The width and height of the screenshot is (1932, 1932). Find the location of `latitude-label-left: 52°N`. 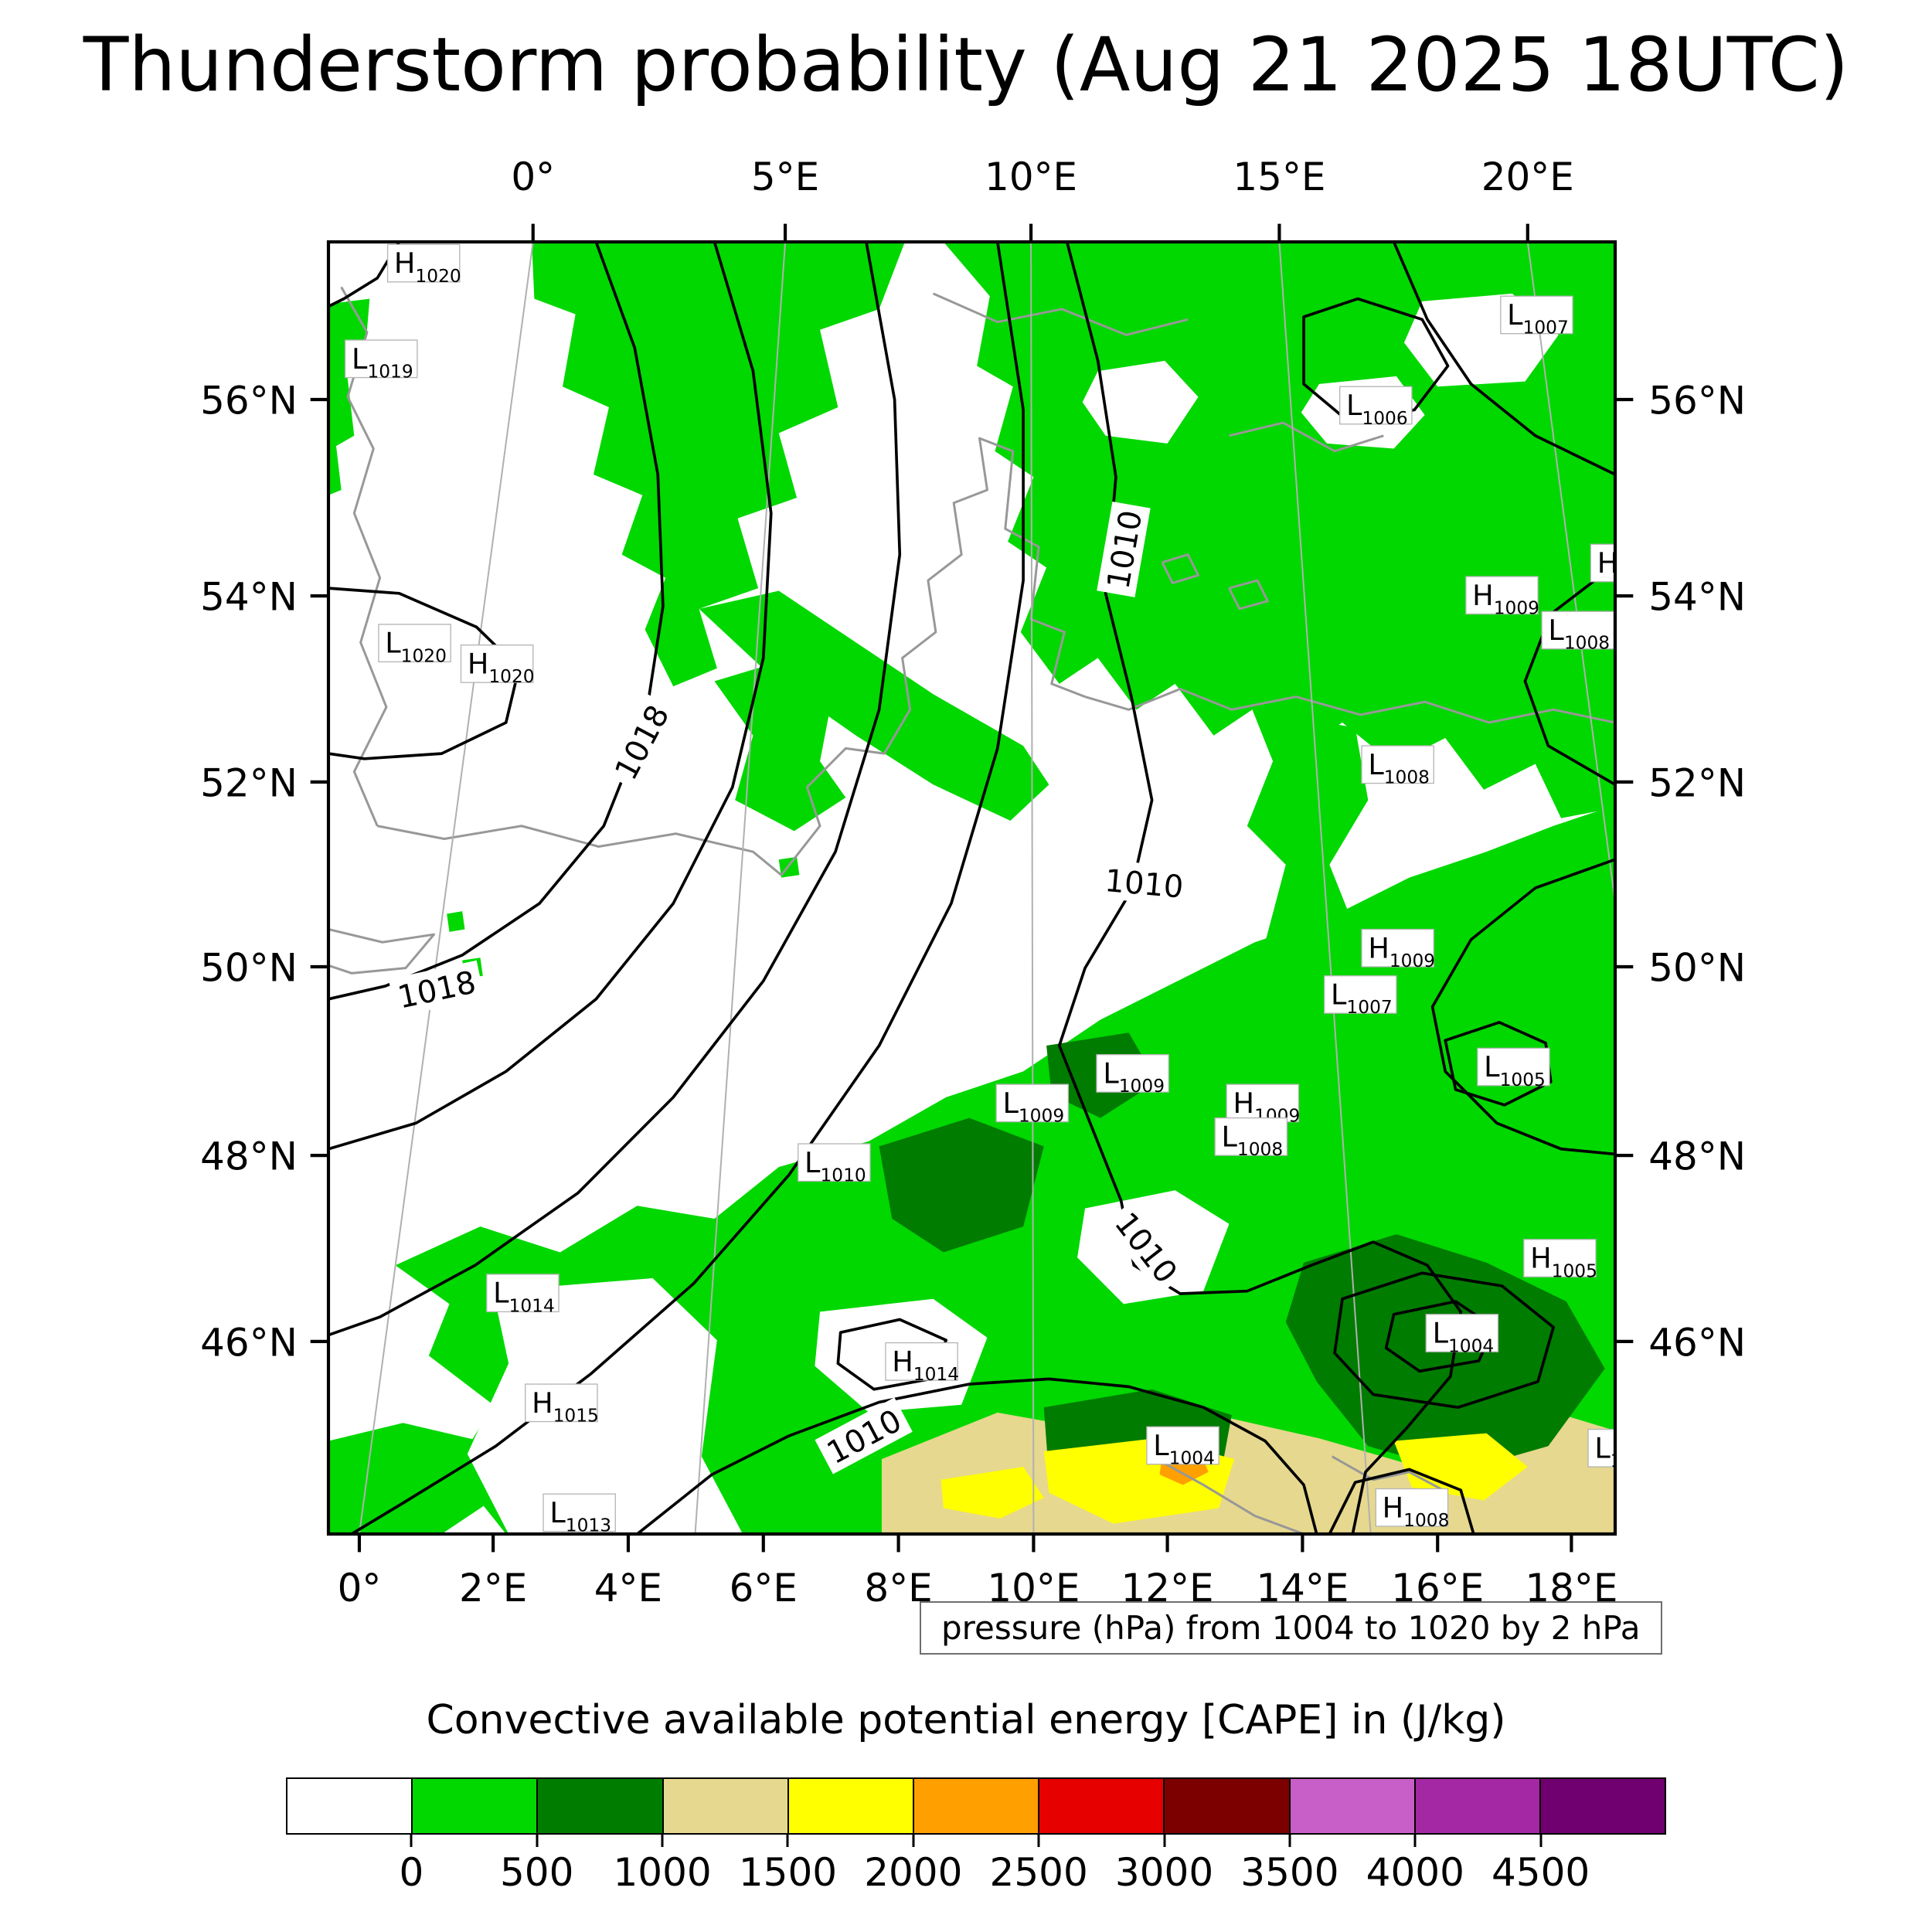

latitude-label-left: 52°N is located at coordinates (249, 783).